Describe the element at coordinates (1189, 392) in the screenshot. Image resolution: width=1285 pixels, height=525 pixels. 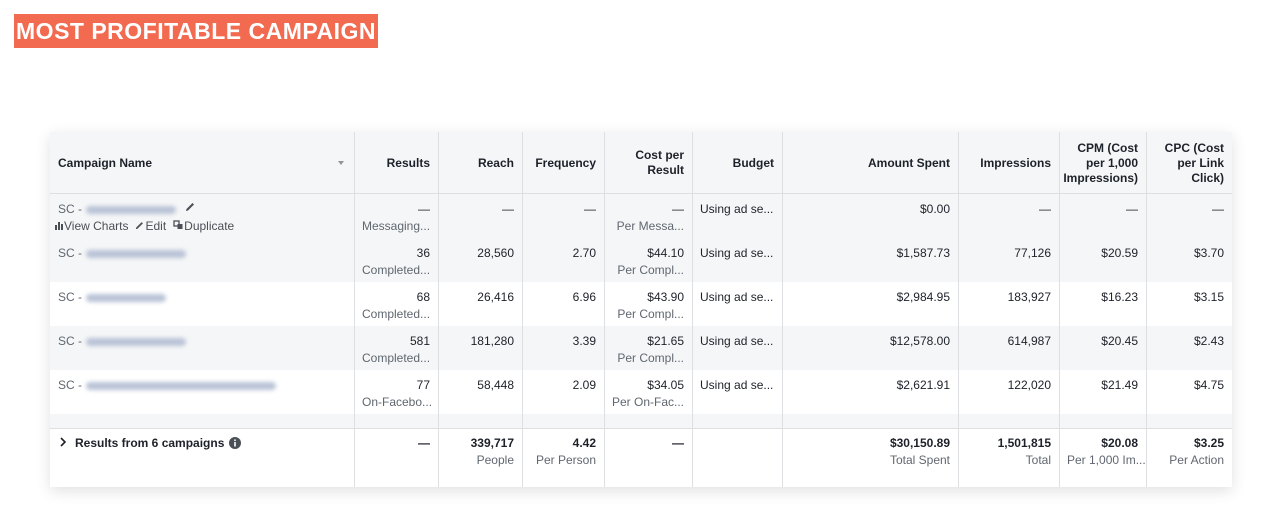
I see `table-cell: $4.75` at that location.